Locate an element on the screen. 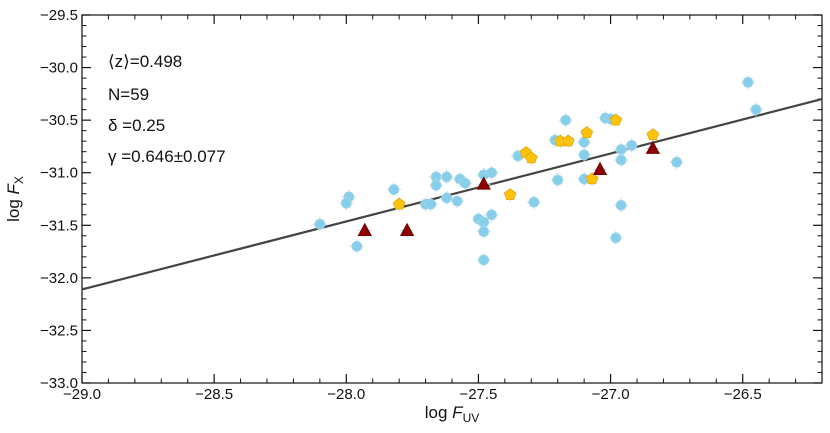 This screenshot has width=830, height=433. annotation-gamma: γ =0.646±0.077 is located at coordinates (167, 156).